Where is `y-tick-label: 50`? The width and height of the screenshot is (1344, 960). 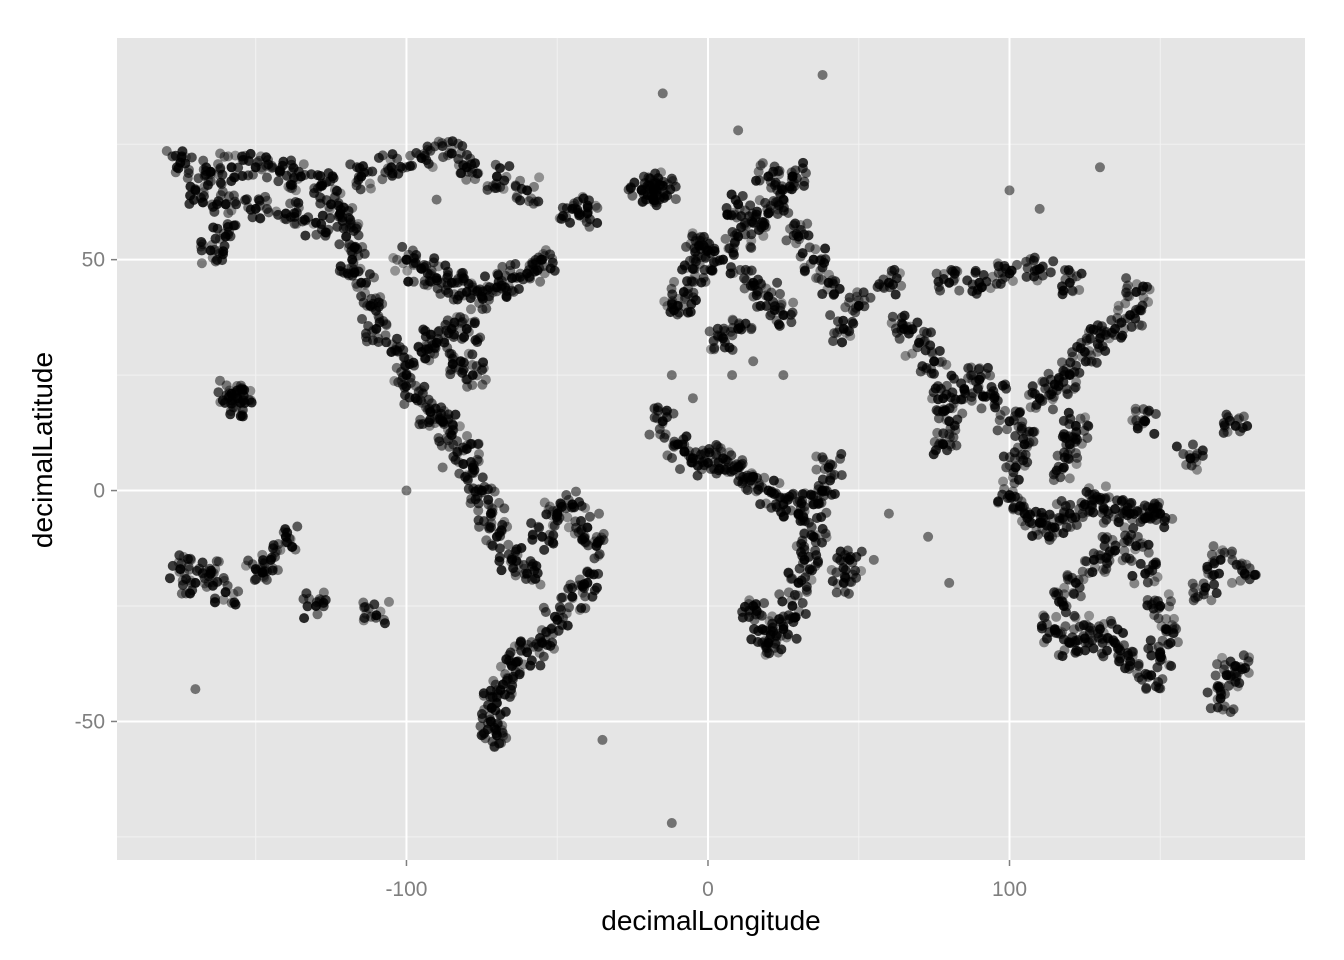
y-tick-label: 50 is located at coordinates (93, 260).